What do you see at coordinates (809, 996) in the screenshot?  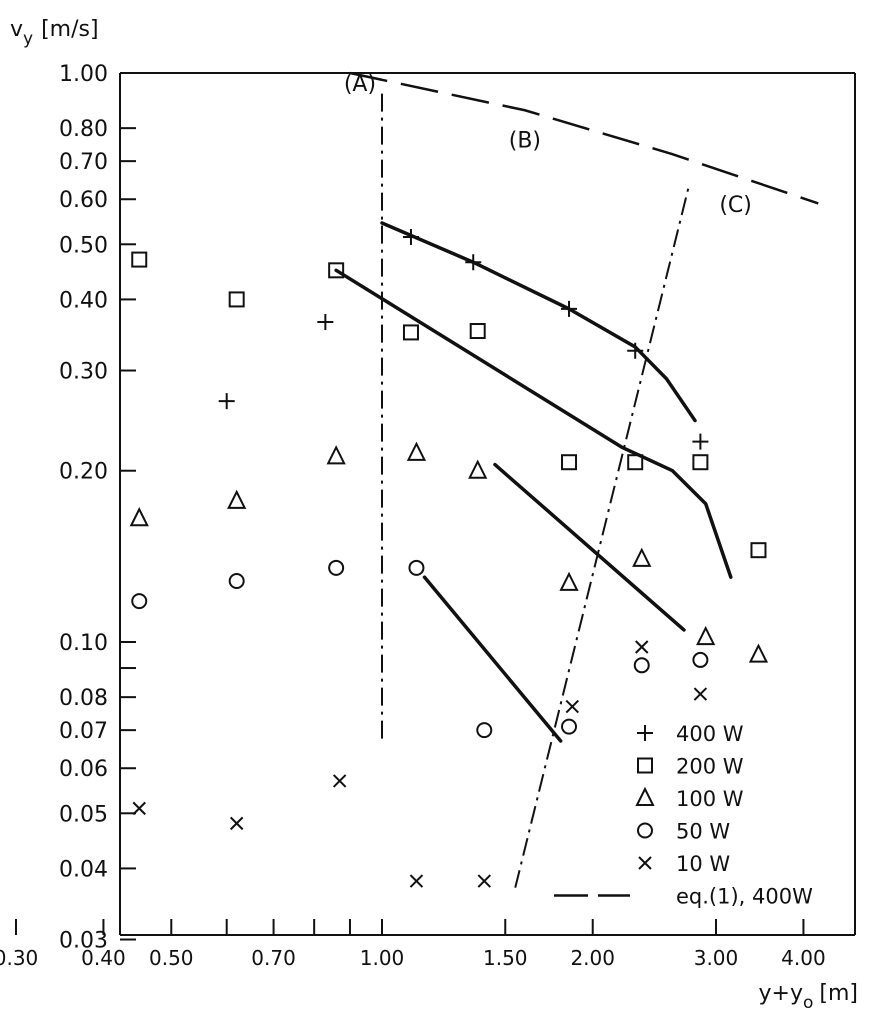 I see `x-axis-title: y+yo [m]` at bounding box center [809, 996].